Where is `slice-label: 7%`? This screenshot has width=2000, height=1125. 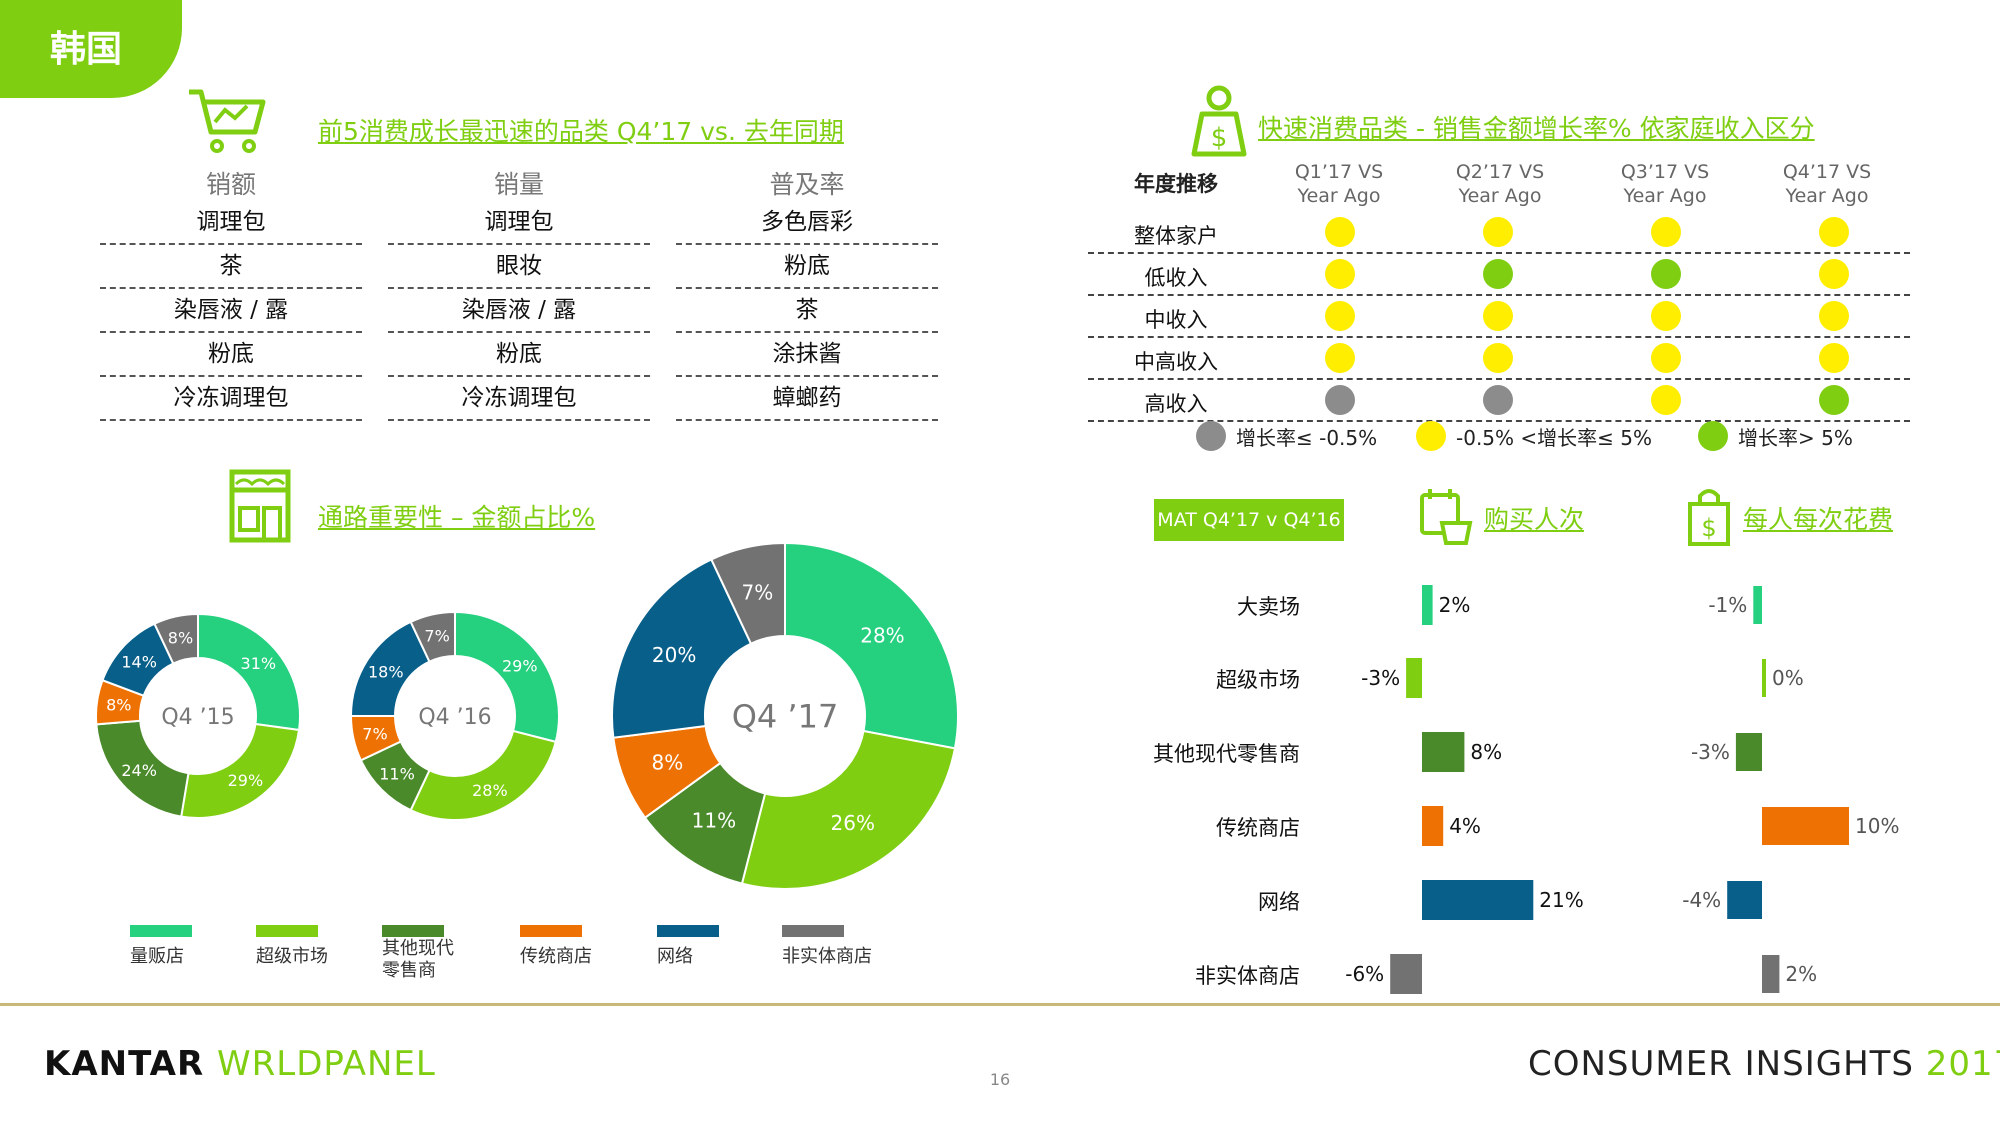 slice-label: 7% is located at coordinates (374, 733).